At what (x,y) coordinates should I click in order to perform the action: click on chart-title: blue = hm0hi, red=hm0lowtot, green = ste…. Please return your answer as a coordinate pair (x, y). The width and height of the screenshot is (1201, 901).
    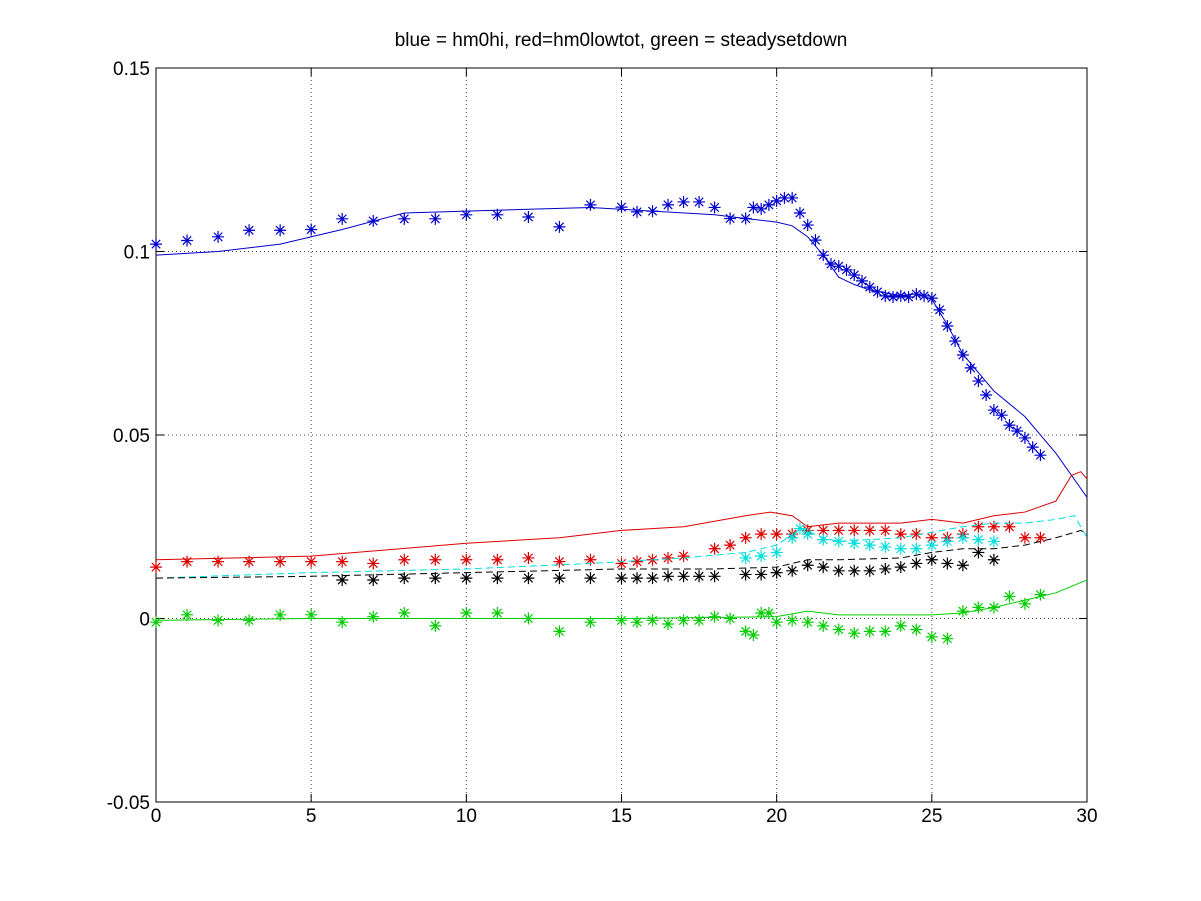
    Looking at the image, I should click on (621, 40).